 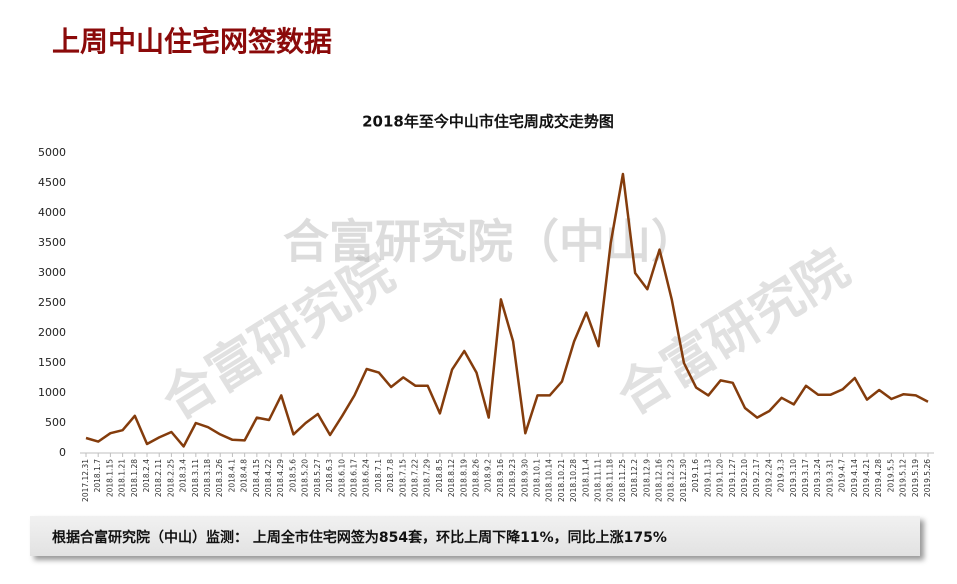 I want to click on x-tick-label: 2018.5.6, so click(x=292, y=476).